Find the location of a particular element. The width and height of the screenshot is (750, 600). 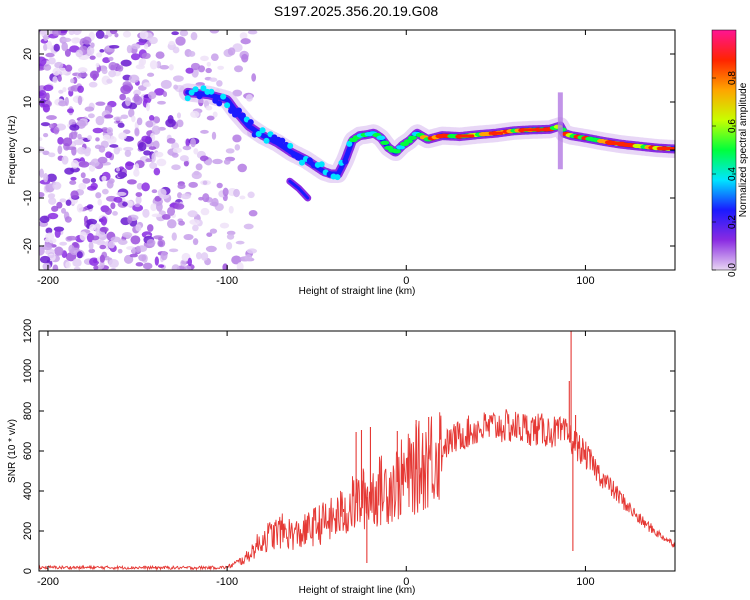

snr-y-tick-label: 200 is located at coordinates (28, 531).